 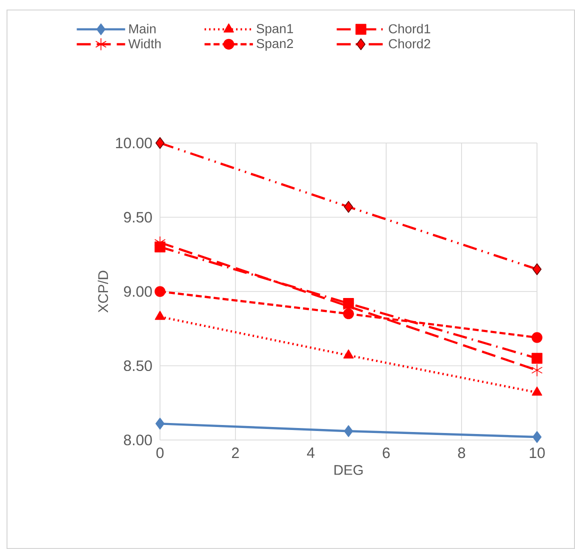 What do you see at coordinates (310, 453) in the screenshot?
I see `x-tick-label: 4` at bounding box center [310, 453].